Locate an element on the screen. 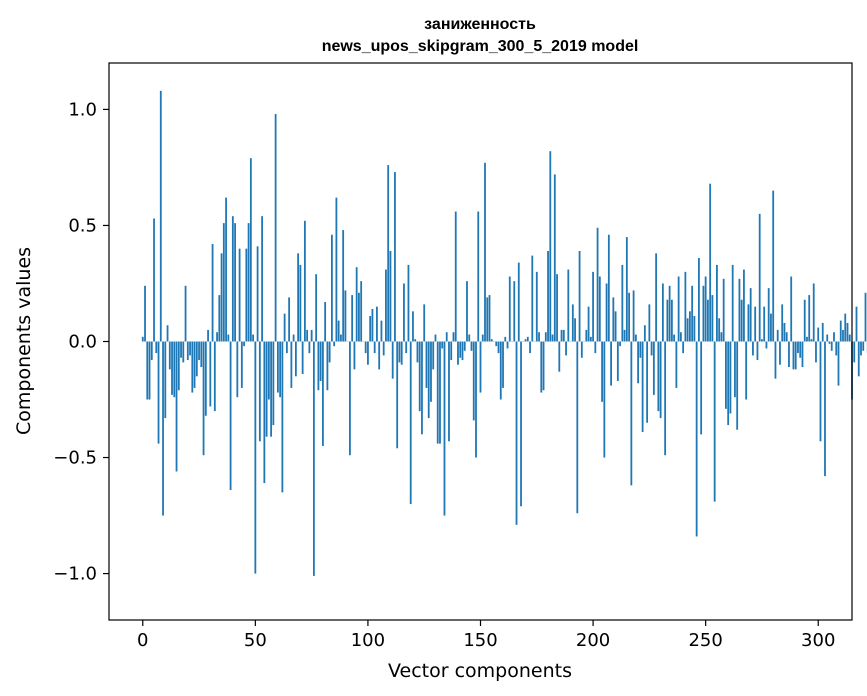 The width and height of the screenshot is (867, 696). x-tick-label-100: 100 is located at coordinates (368, 640).